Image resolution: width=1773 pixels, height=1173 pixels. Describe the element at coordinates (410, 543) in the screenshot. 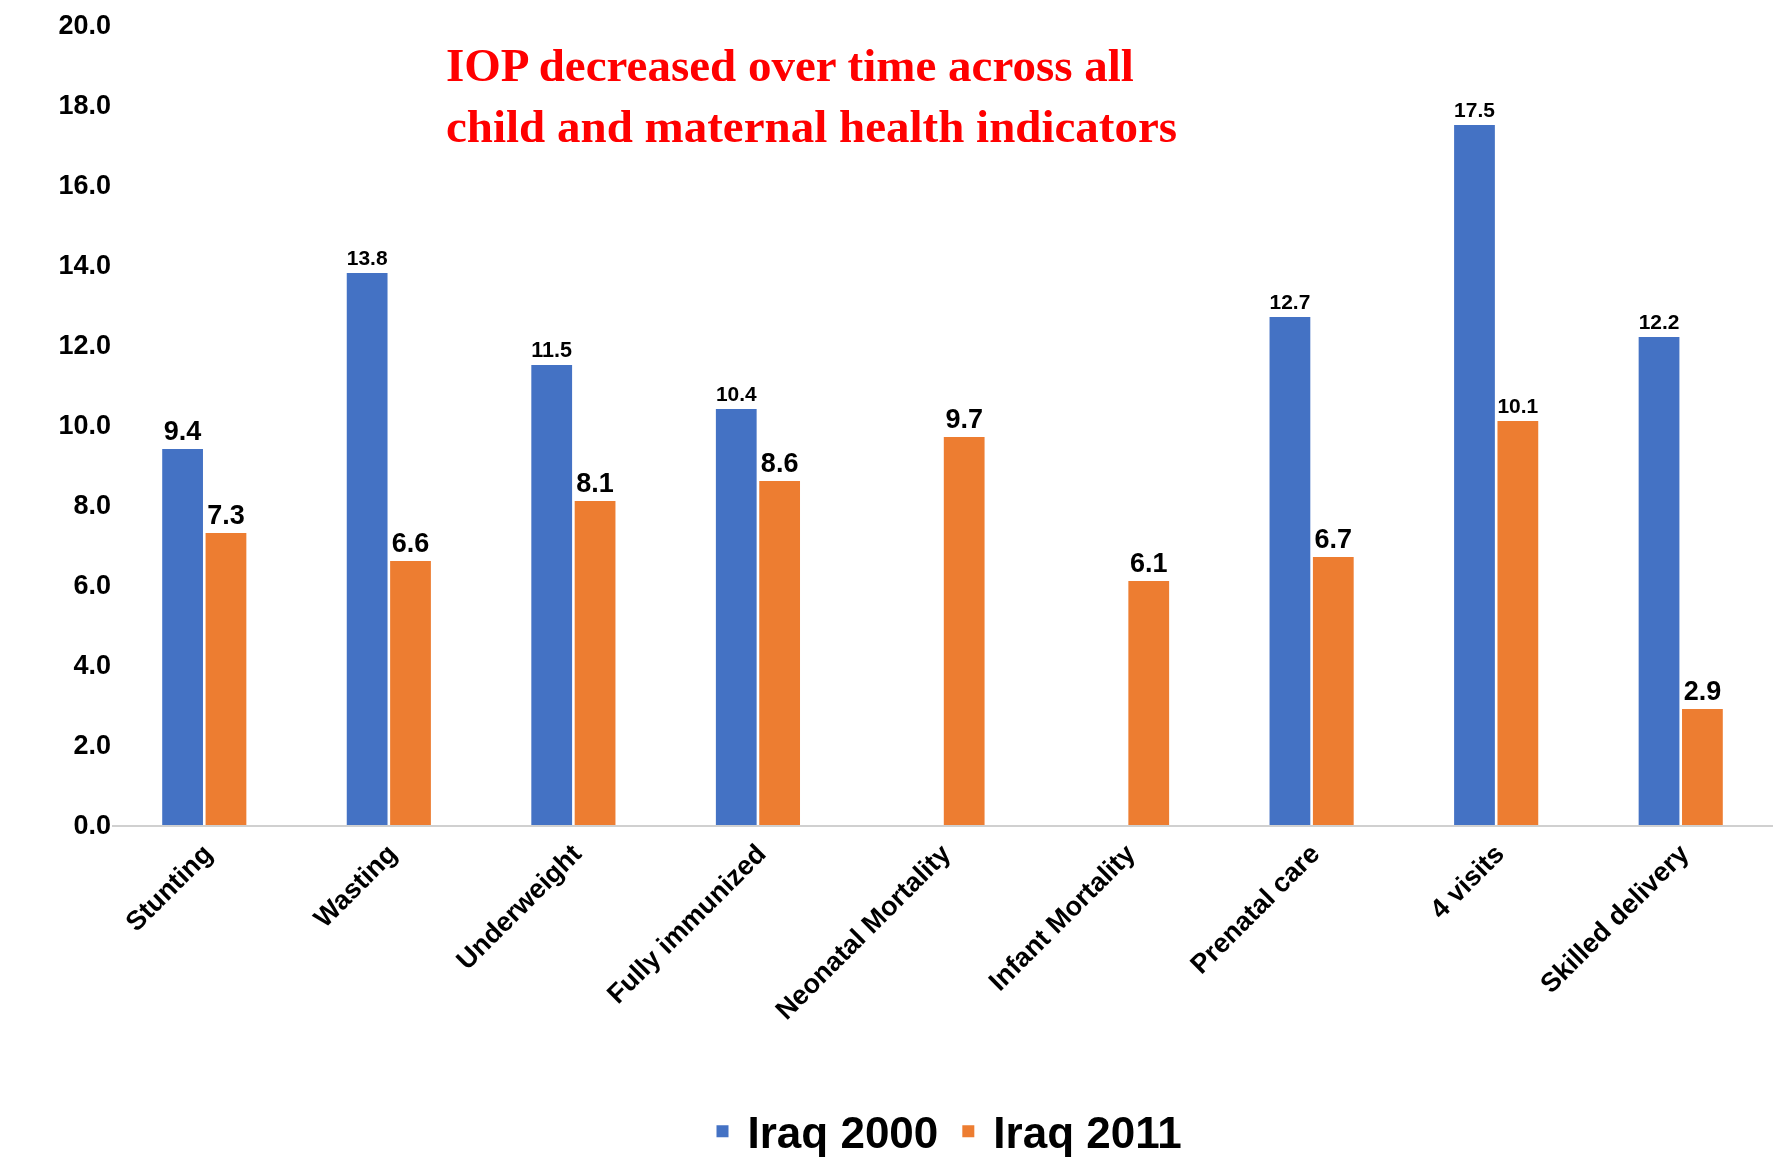

I see `data-label: 6.6` at that location.